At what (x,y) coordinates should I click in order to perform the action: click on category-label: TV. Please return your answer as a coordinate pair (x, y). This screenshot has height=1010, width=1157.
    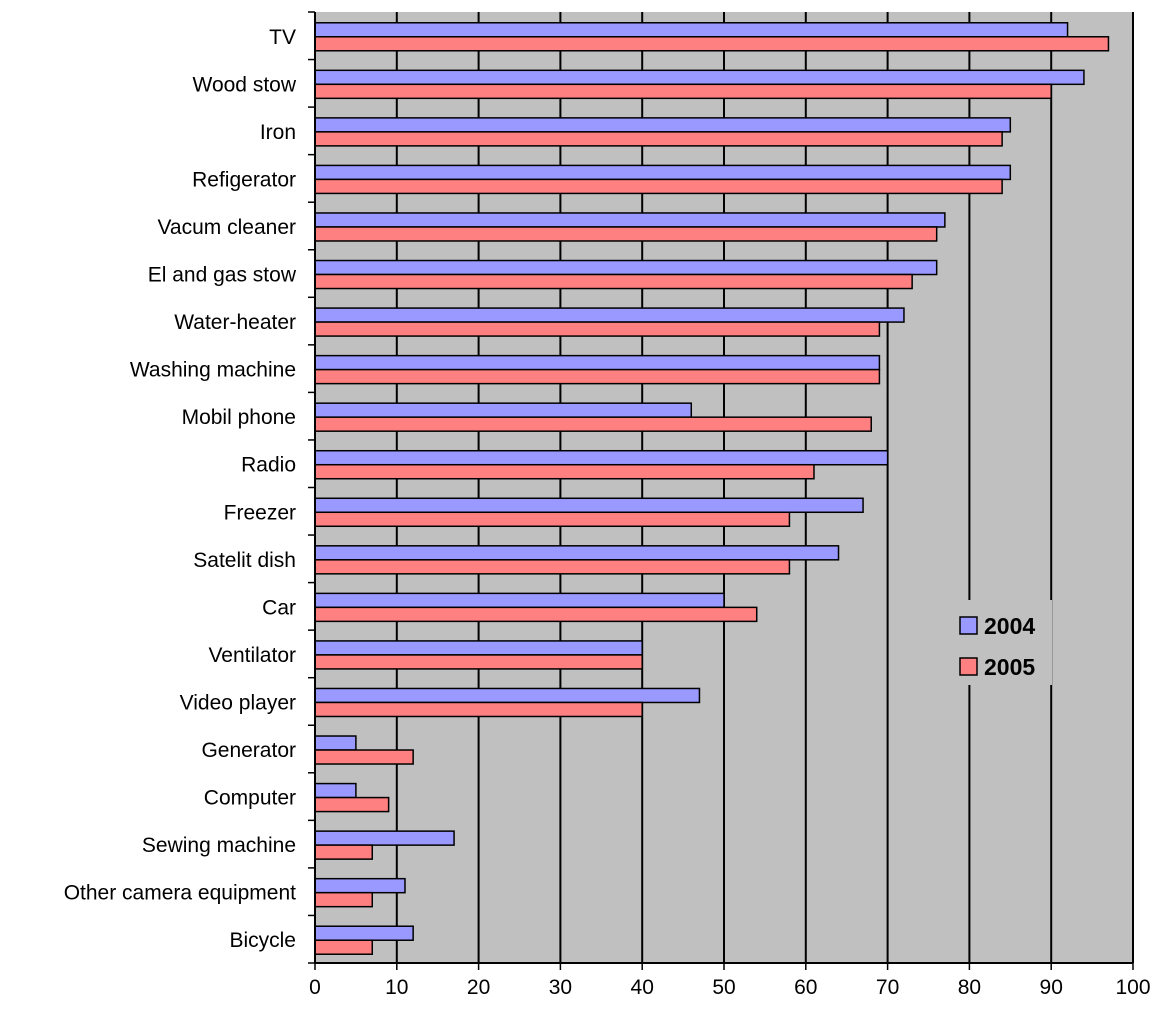
    Looking at the image, I should click on (282, 37).